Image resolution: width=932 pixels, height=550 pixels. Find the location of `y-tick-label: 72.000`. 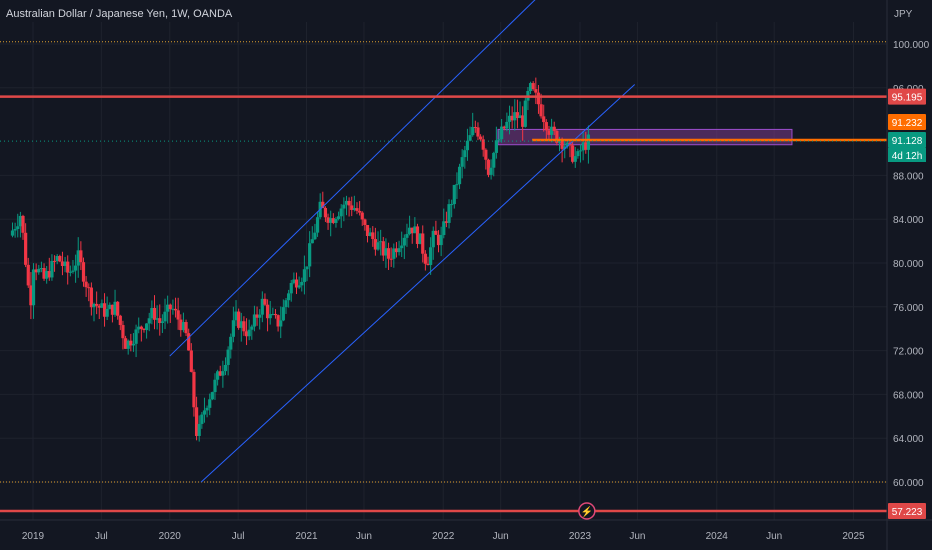

y-tick-label: 72.000 is located at coordinates (908, 352).